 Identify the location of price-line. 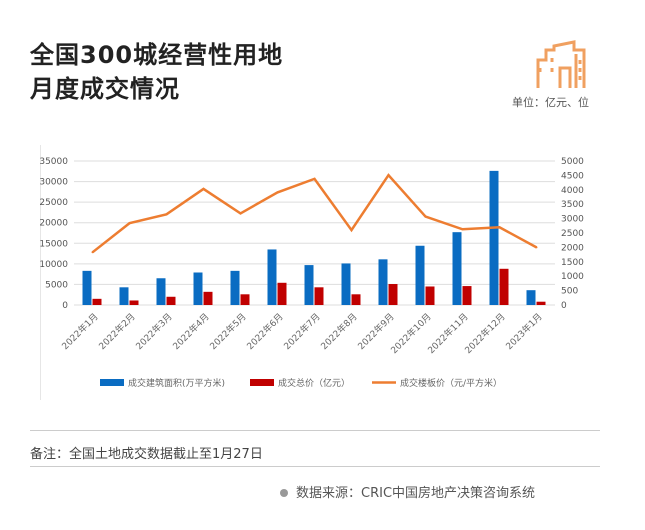
(314, 213).